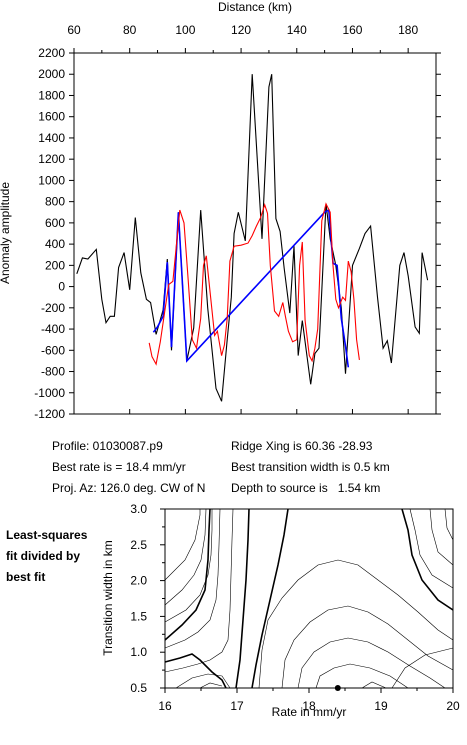  What do you see at coordinates (310, 467) in the screenshot?
I see `transition-width-label: Best transition width is 0.5 km` at bounding box center [310, 467].